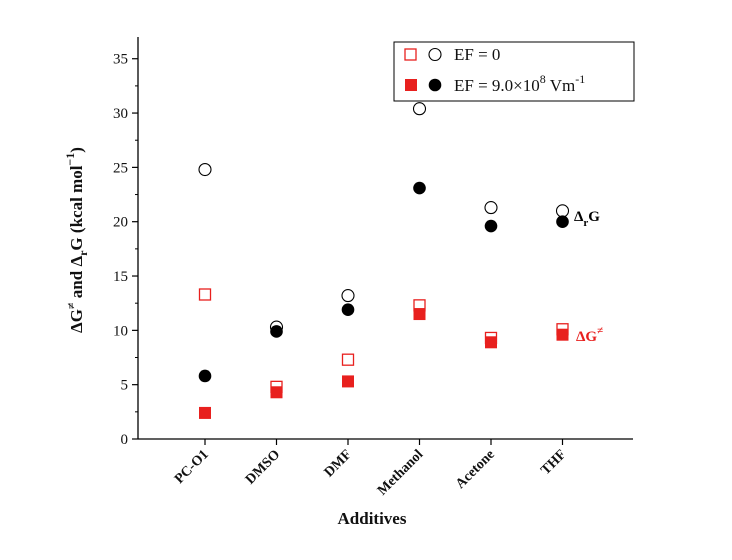  What do you see at coordinates (370, 469) in the screenshot?
I see `x-ticks: PC-O1 DMSO DMF Methanol Acetone THF` at bounding box center [370, 469].